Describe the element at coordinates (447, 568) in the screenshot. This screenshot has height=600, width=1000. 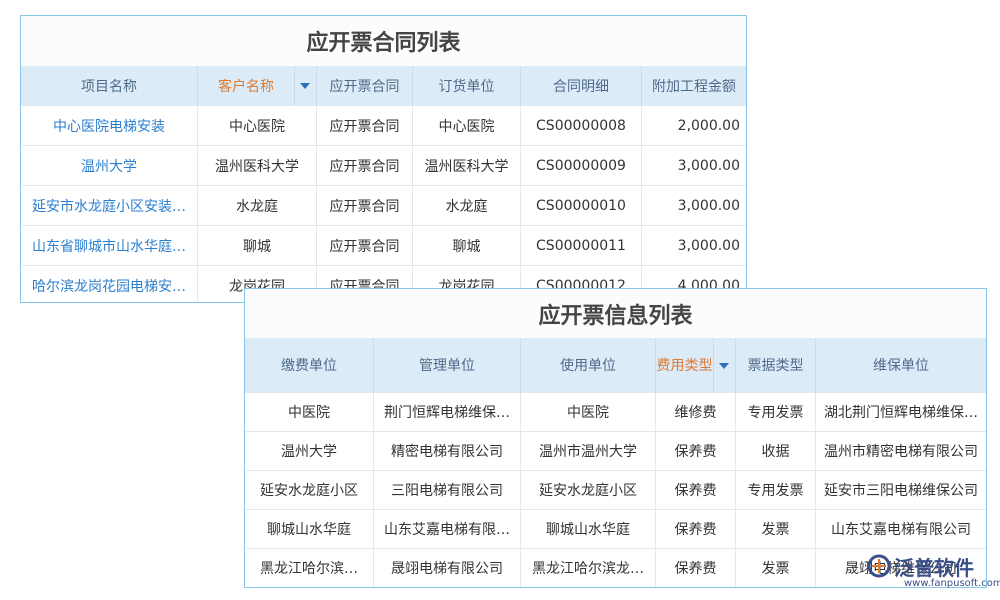
I see `table-cell: 晟翊电梯有限公司` at that location.